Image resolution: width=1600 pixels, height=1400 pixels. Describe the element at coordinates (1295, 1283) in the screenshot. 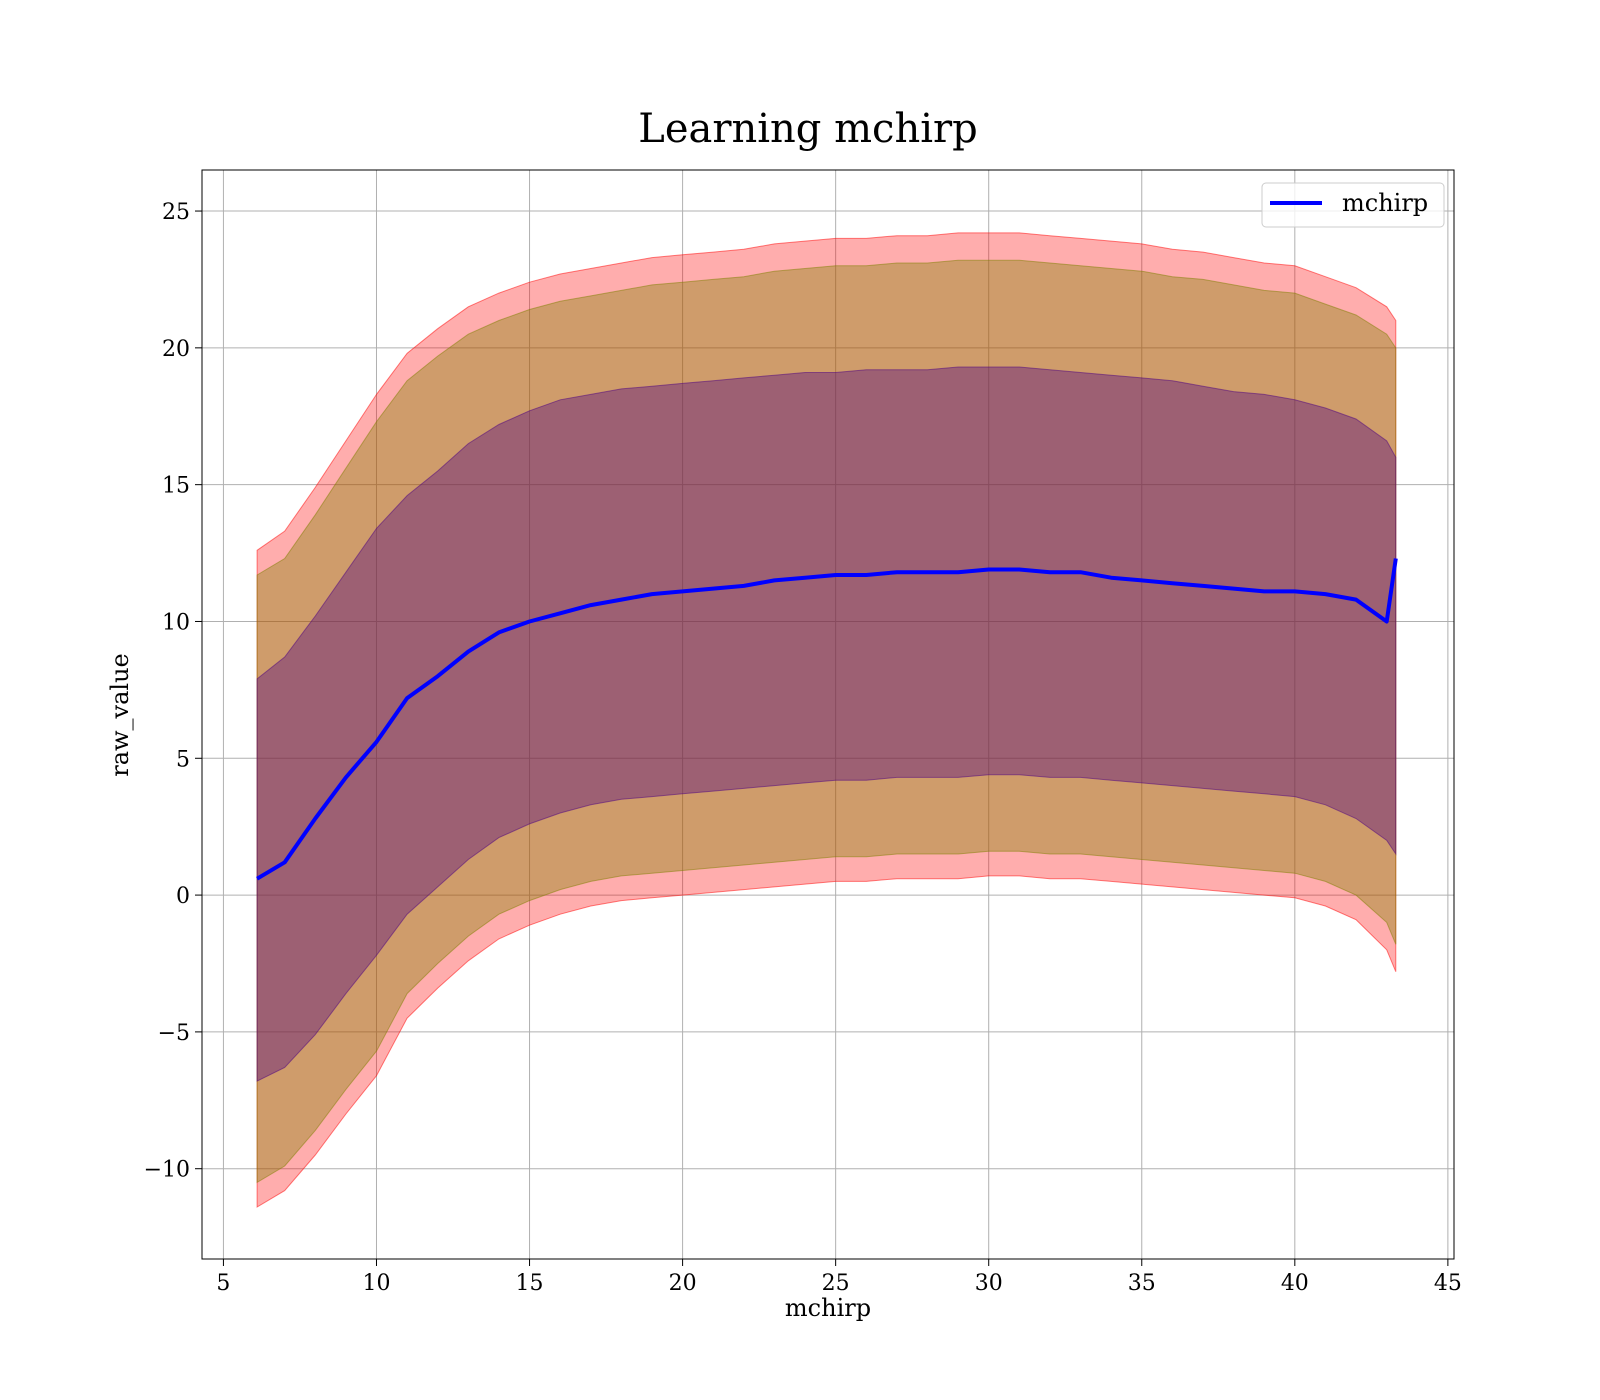

I see `x-tick-label: 40` at that location.